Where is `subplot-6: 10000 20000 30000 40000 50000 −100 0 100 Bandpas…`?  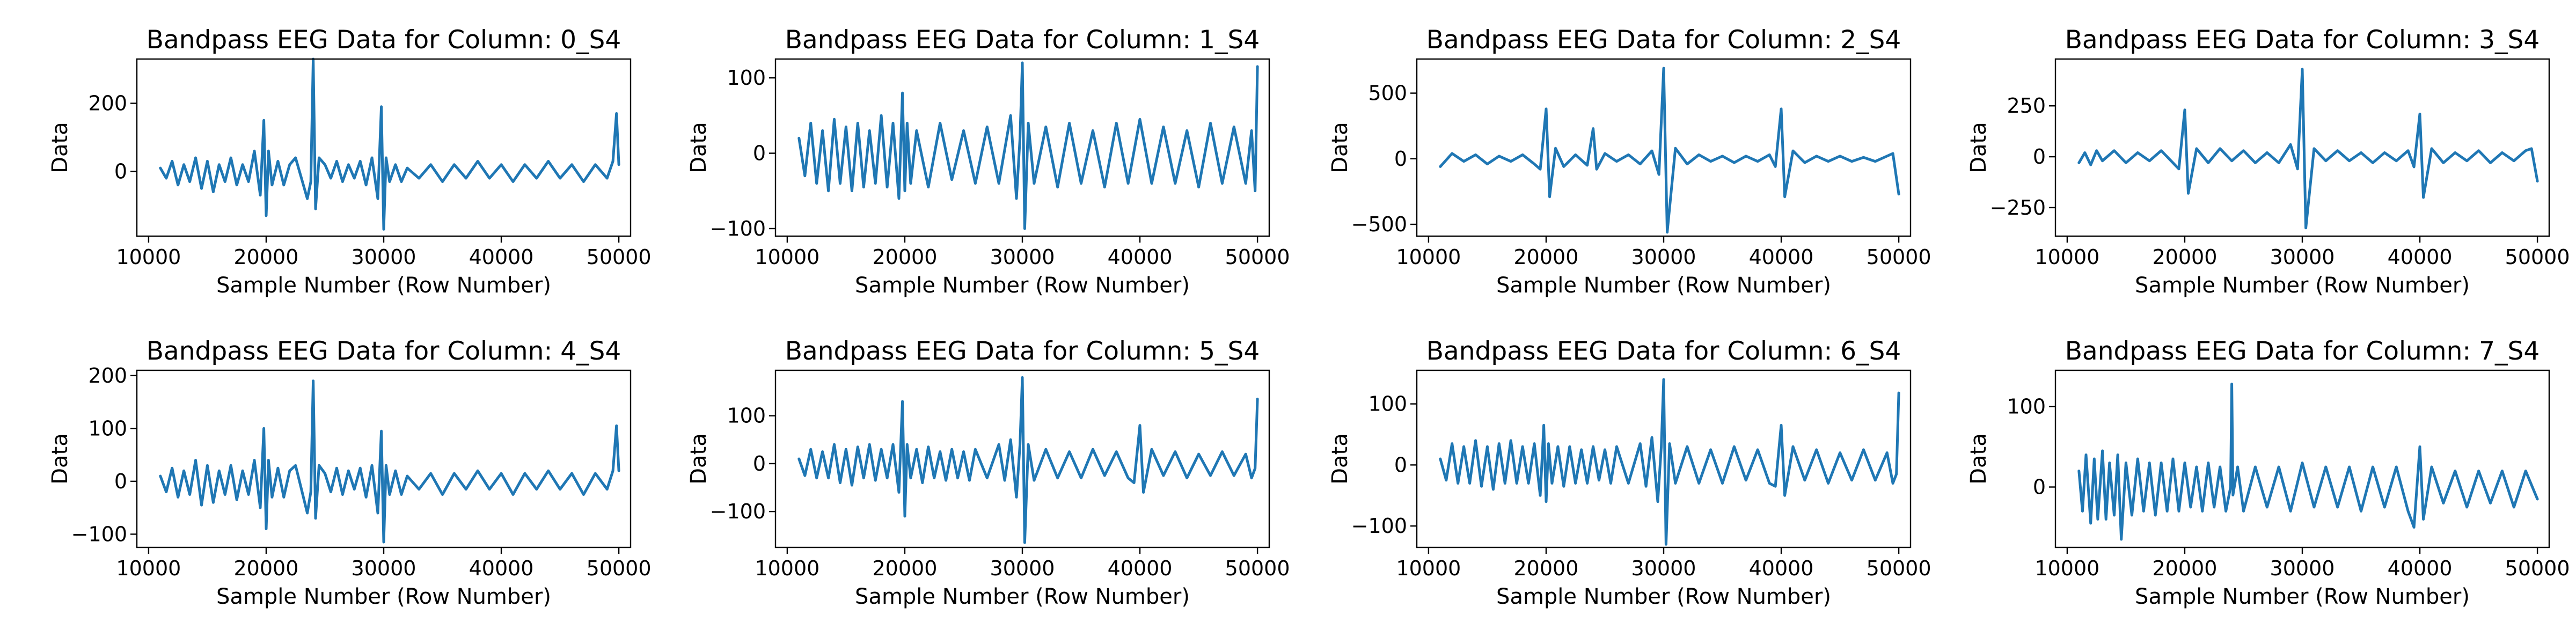 subplot-6: 10000 20000 30000 40000 50000 −100 0 100 Bandpas… is located at coordinates (1629, 472).